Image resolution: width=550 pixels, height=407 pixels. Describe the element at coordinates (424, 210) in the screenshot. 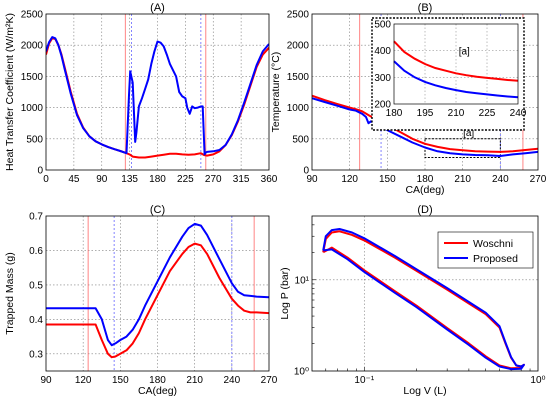

I see `panel-title: (D)` at that location.